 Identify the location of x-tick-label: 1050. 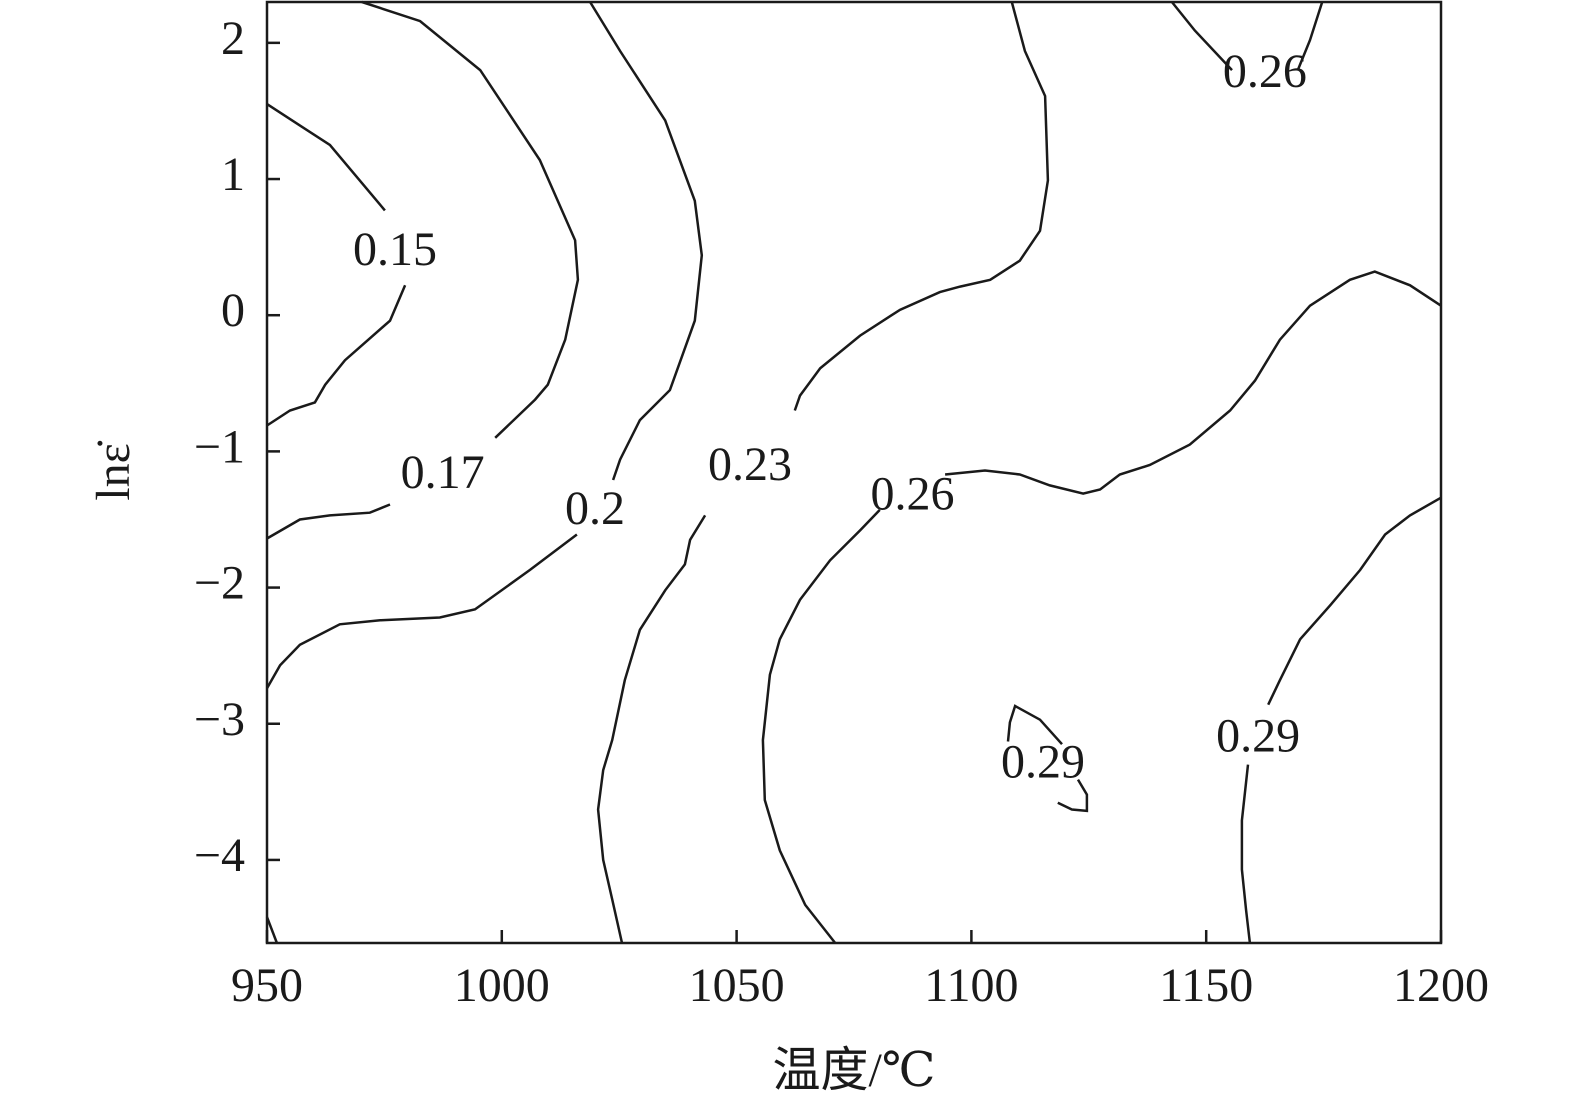
(737, 985).